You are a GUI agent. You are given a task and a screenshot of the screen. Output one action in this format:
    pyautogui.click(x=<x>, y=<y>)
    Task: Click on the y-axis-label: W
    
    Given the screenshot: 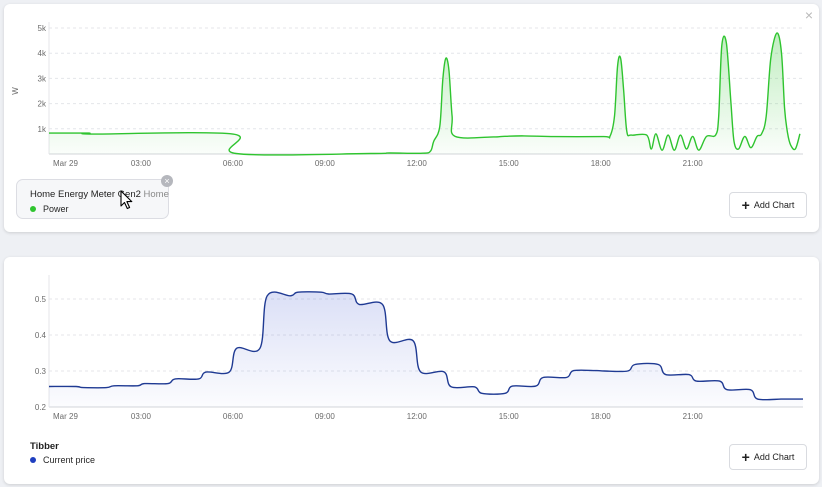 What is the action you would take?
    pyautogui.click(x=15, y=91)
    